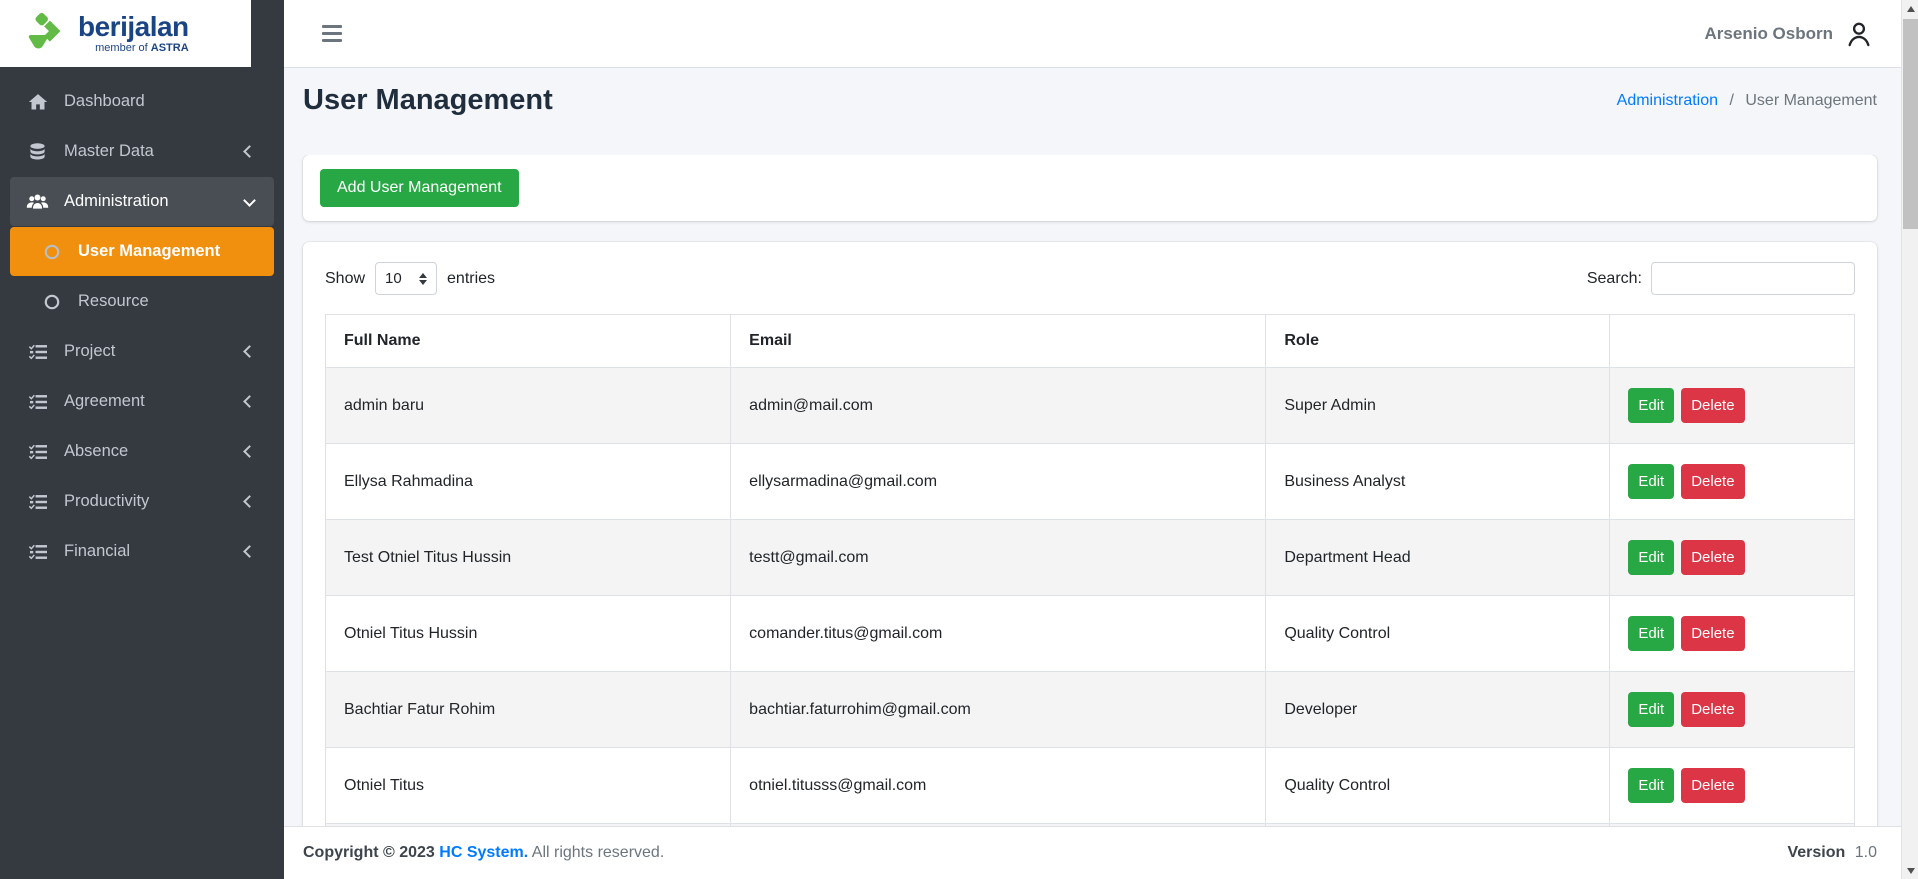 This screenshot has height=879, width=1918. Describe the element at coordinates (345, 278) in the screenshot. I see `show-label: Show` at that location.